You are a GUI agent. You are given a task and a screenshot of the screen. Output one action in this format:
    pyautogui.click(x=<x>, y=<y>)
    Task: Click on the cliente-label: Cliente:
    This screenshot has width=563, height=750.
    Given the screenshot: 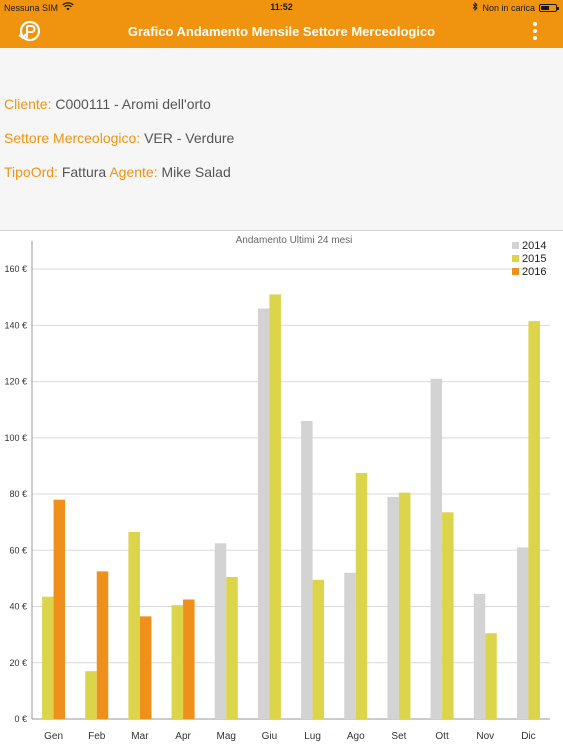 What is the action you would take?
    pyautogui.click(x=28, y=104)
    